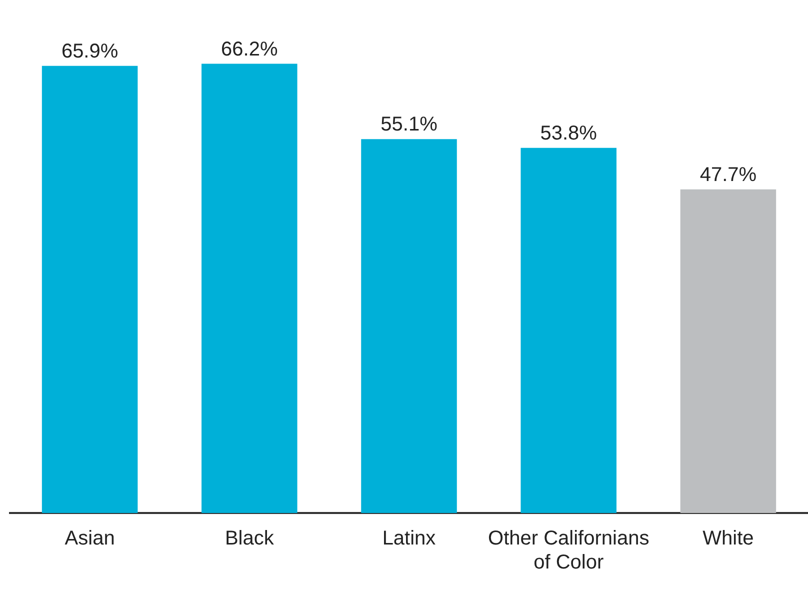 This screenshot has width=808, height=593. What do you see at coordinates (728, 175) in the screenshot?
I see `data-label: 47.7%` at bounding box center [728, 175].